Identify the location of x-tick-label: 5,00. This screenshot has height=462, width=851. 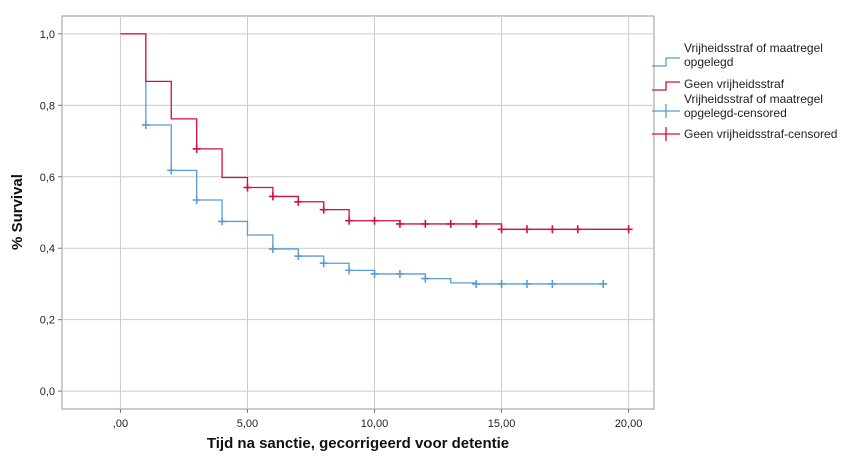
(247, 424).